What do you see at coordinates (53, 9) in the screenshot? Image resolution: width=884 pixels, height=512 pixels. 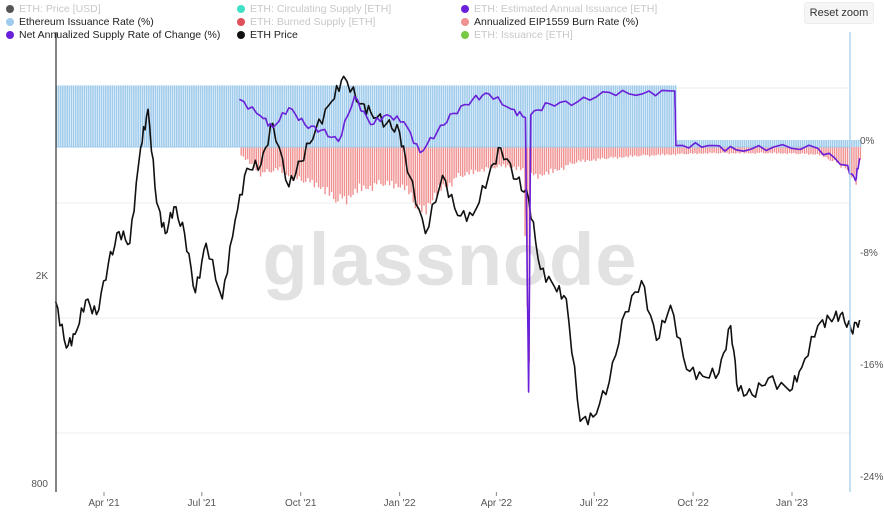 I see `legend-item: ETH: Price [USD]` at bounding box center [53, 9].